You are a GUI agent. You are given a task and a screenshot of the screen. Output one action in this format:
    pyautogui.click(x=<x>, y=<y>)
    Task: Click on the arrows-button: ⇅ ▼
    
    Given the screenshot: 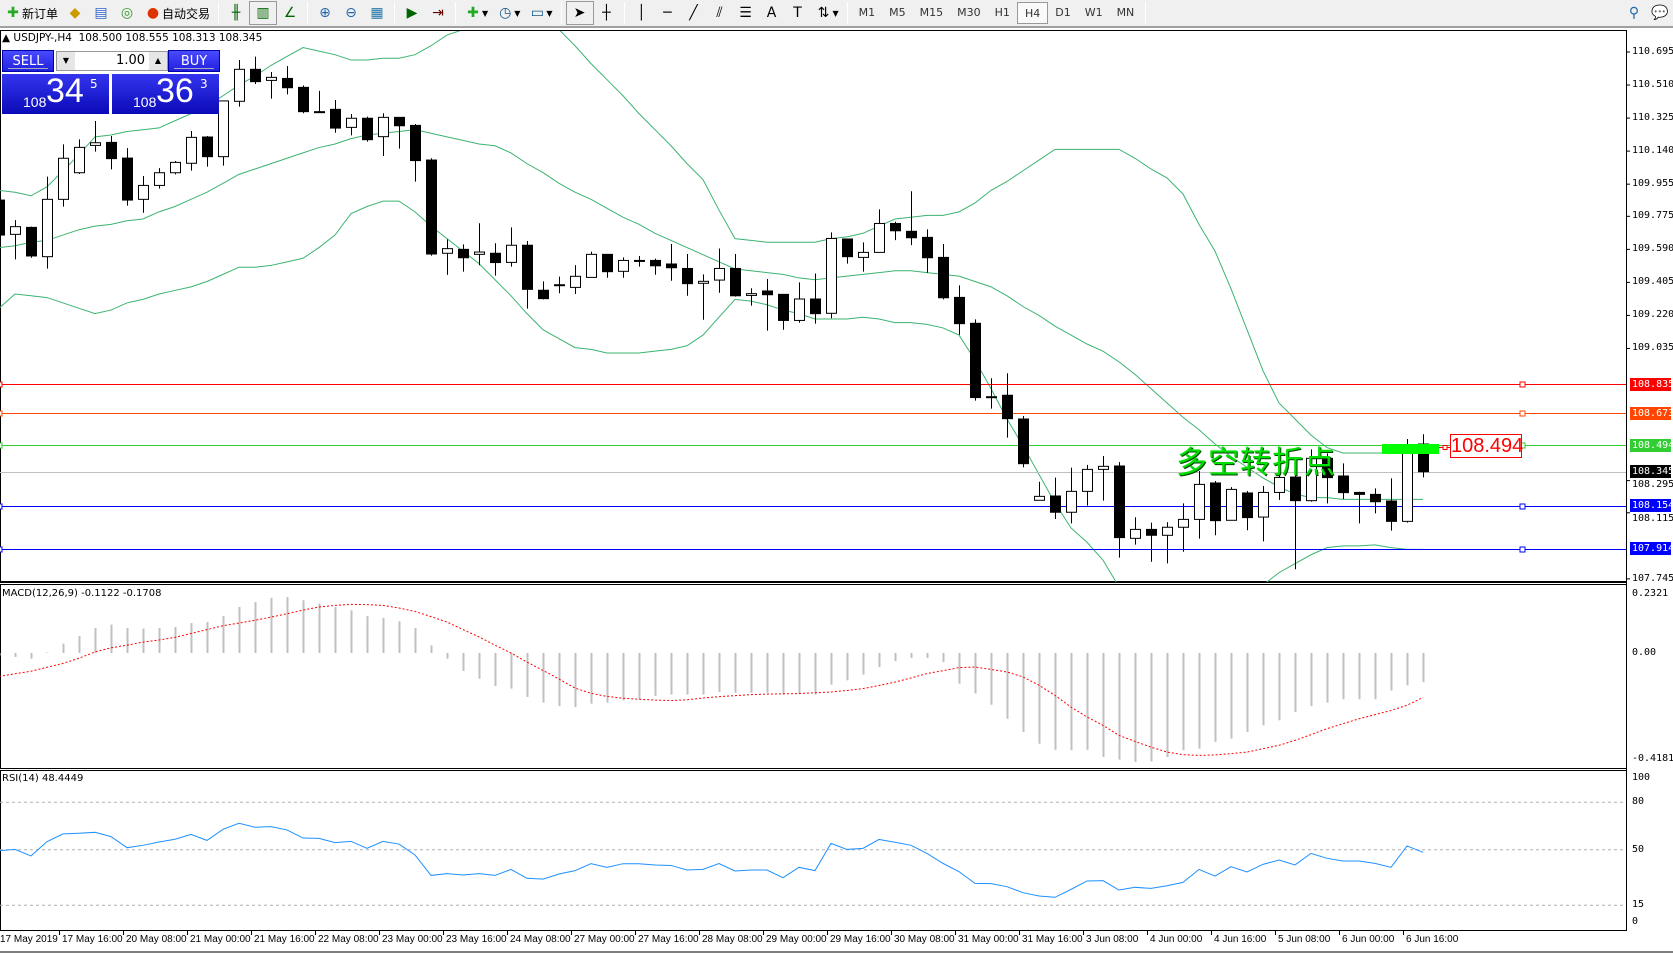 What is the action you would take?
    pyautogui.click(x=827, y=13)
    